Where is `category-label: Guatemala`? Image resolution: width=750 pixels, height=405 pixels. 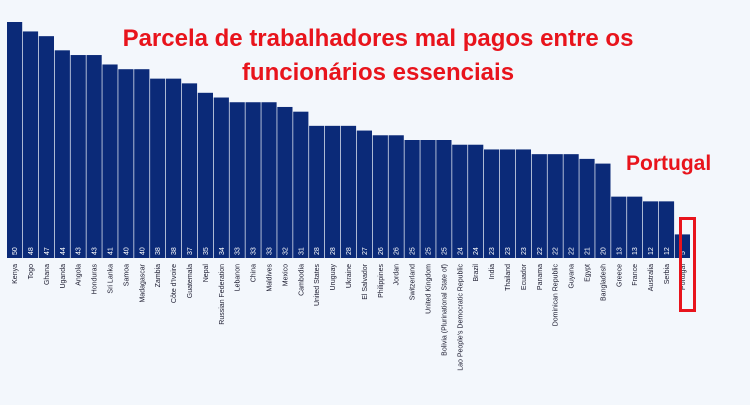 category-label: Guatemala is located at coordinates (190, 281).